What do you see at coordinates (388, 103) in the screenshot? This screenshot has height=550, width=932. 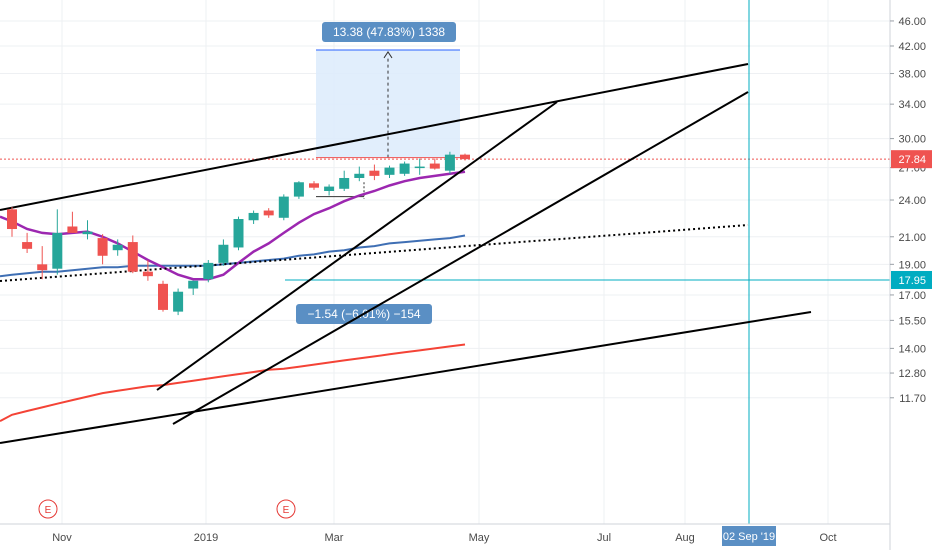 I see `measure-box` at bounding box center [388, 103].